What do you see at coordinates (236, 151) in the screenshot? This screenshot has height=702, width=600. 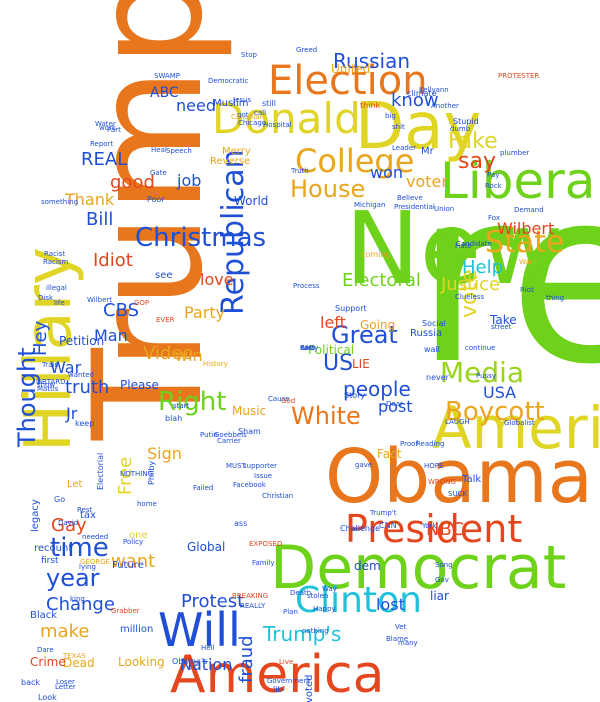 I see `word-merry: Merry` at bounding box center [236, 151].